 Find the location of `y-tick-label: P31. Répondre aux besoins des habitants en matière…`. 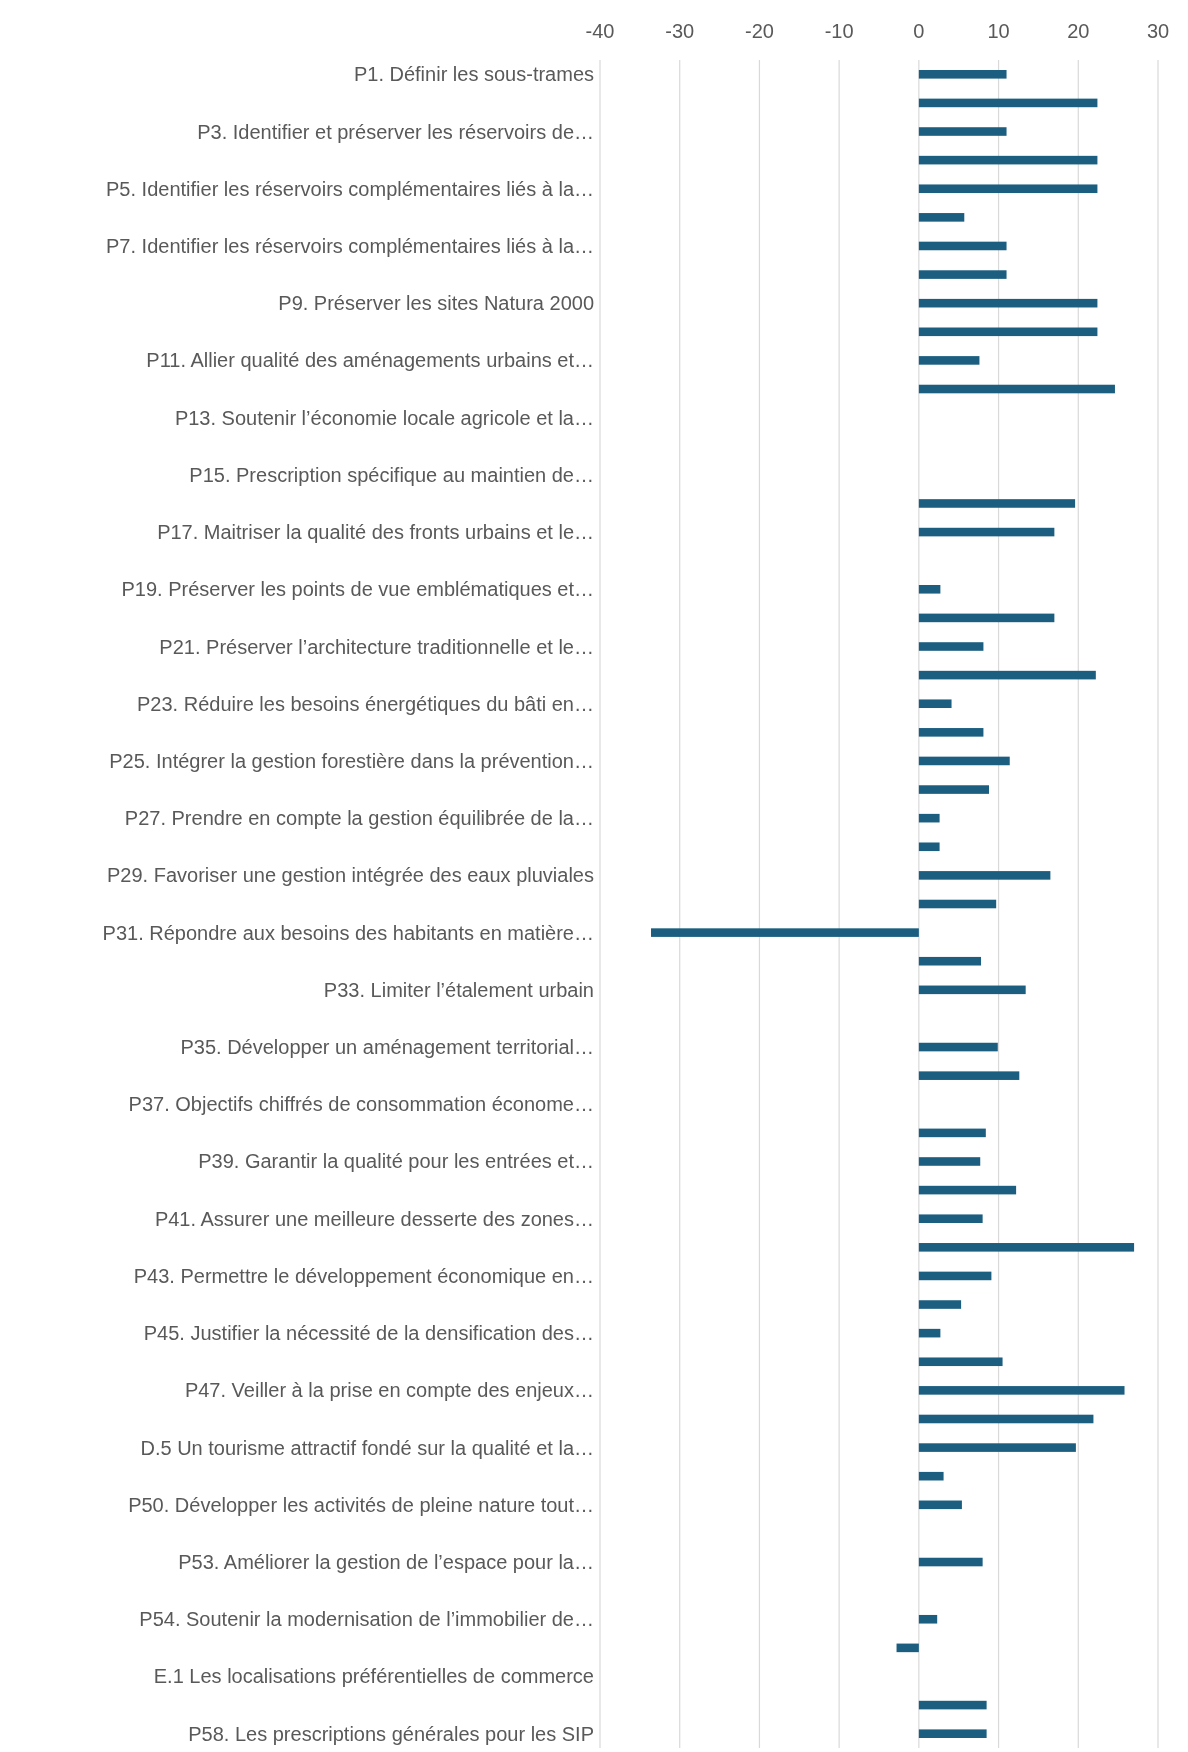

y-tick-label: P31. Répondre aux besoins des habitants en matière… is located at coordinates (348, 932).